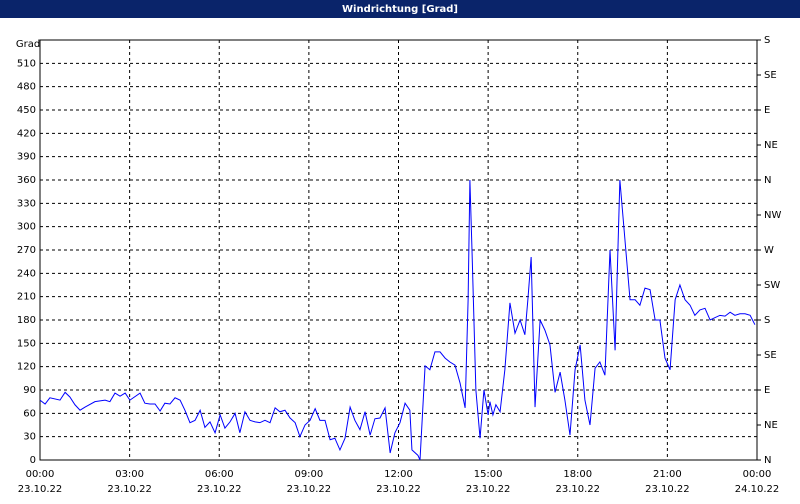  Describe the element at coordinates (26, 133) in the screenshot. I see `y-tick-label: 420` at that location.